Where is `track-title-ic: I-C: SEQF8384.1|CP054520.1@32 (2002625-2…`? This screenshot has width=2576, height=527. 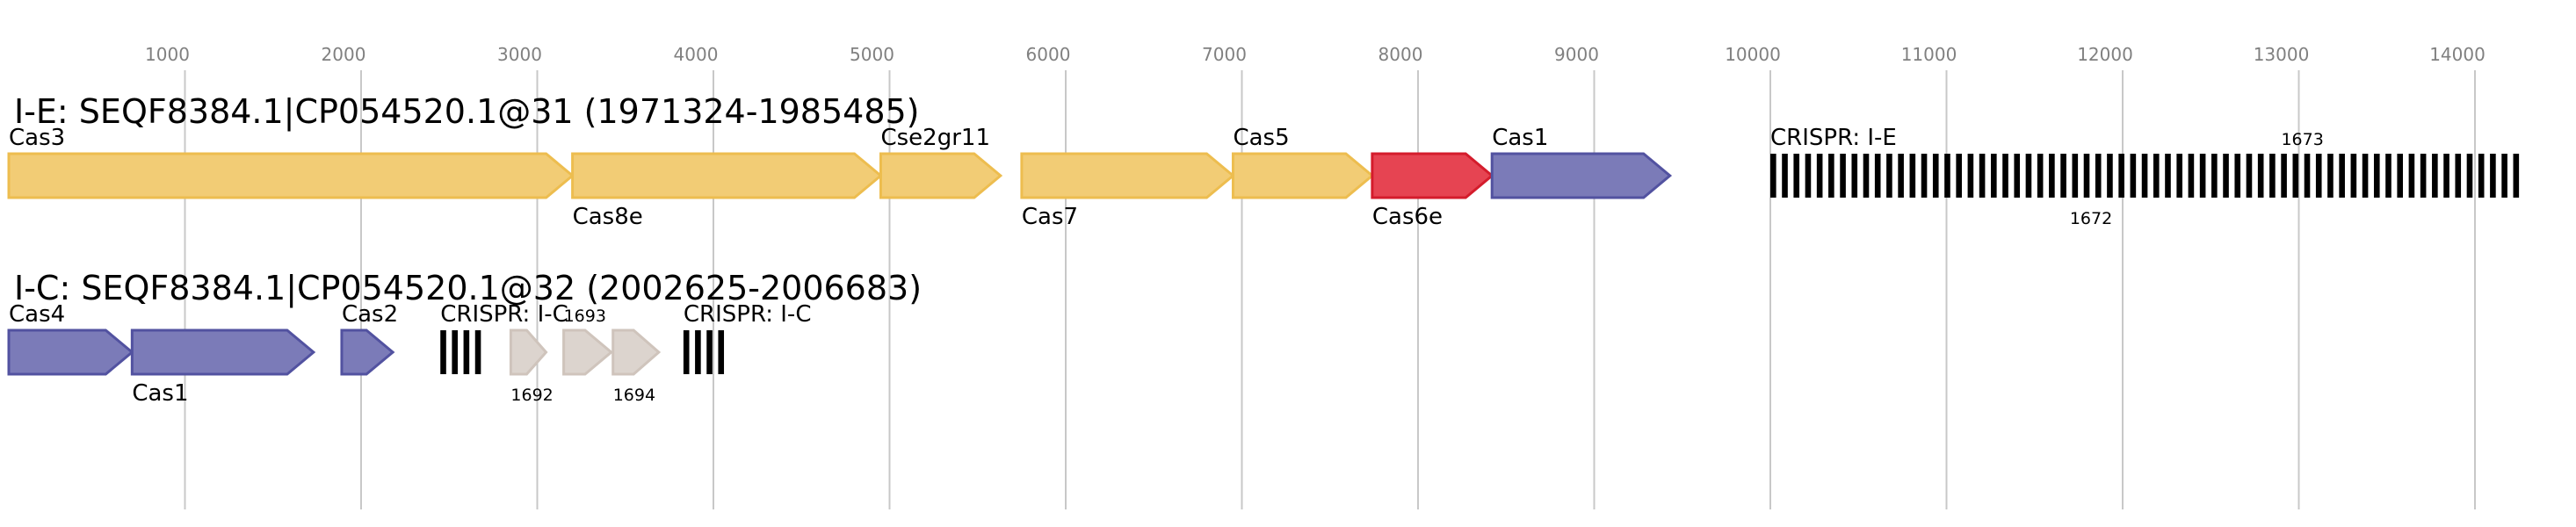 track-title-ic: I-C: SEQF8384.1|CP054520.1@32 (2002625-2… is located at coordinates (468, 288).